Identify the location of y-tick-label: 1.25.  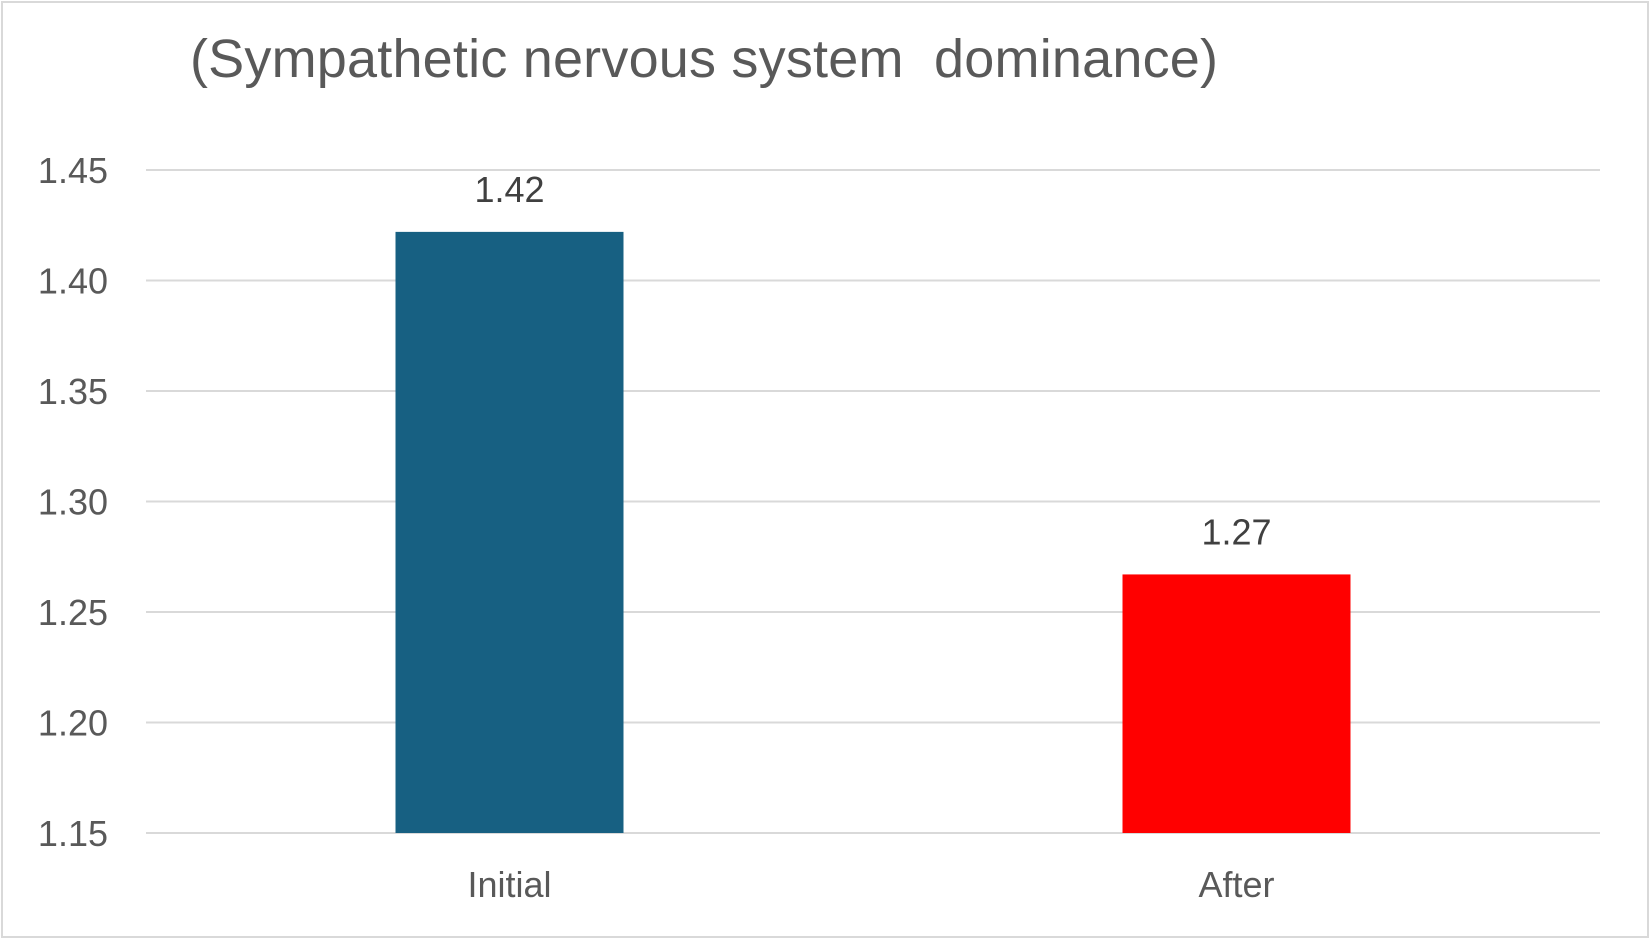
(73, 612).